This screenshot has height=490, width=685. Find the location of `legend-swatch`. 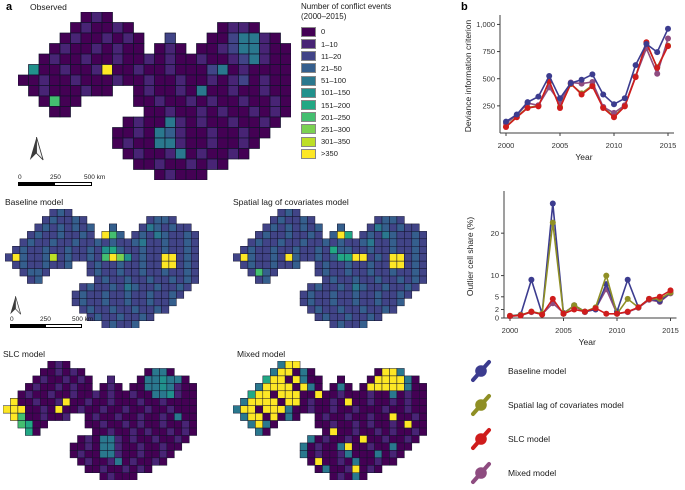

legend-swatch is located at coordinates (308, 44).